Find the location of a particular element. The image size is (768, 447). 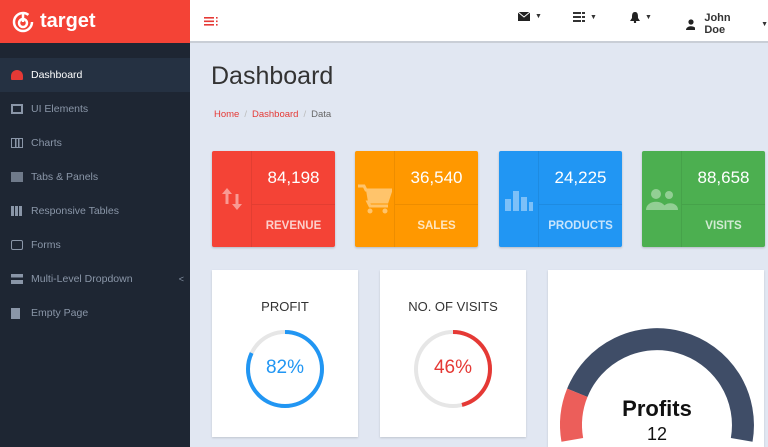

donut-segment-secondary is located at coordinates (574, 415).